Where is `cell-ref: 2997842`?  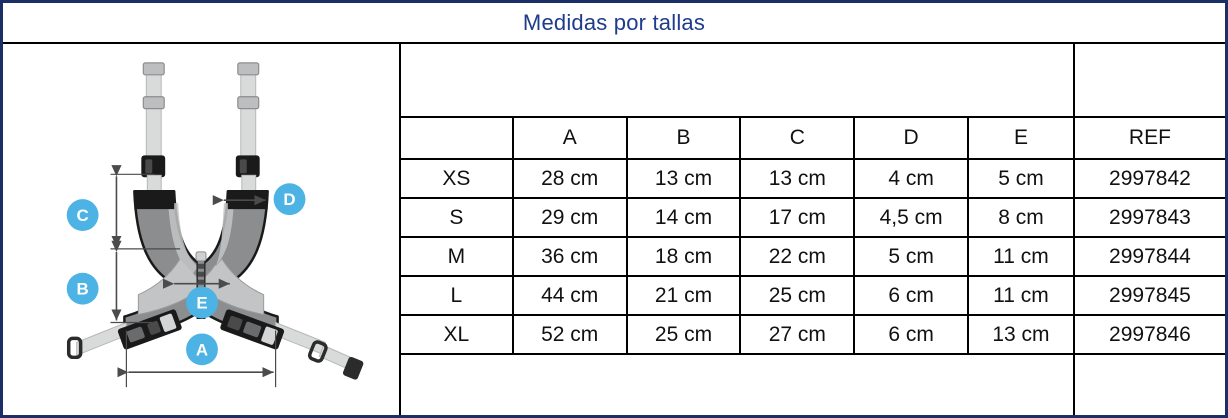
cell-ref: 2997842 is located at coordinates (1148, 178).